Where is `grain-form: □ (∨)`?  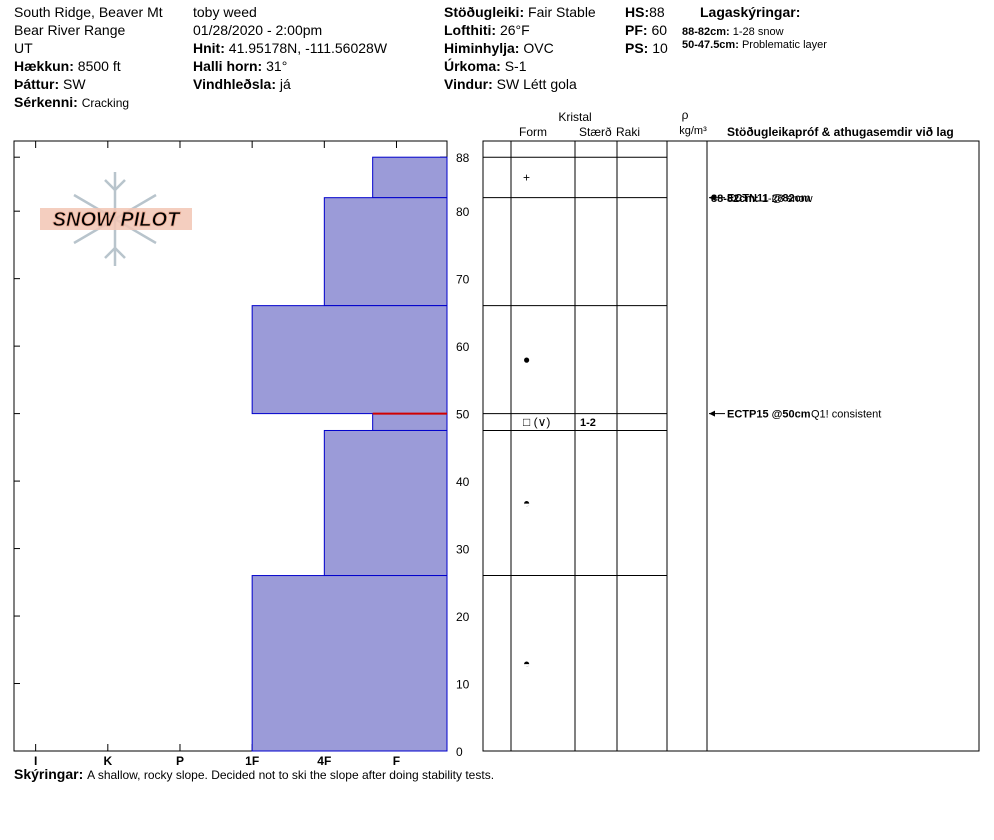 grain-form: □ (∨) is located at coordinates (536, 422).